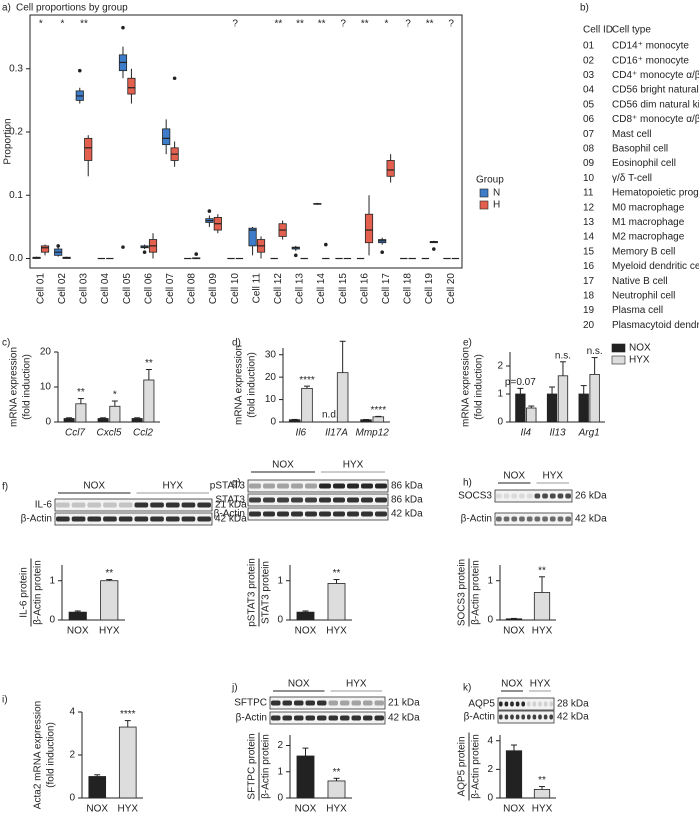 This screenshot has width=699, height=819. I want to click on y-tick-label: 0.3, so click(16, 68).